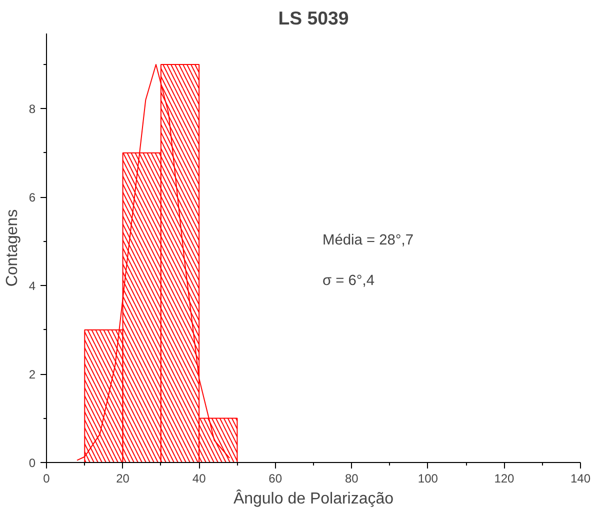  What do you see at coordinates (199, 479) in the screenshot?
I see `x-tick-label: 40` at bounding box center [199, 479].